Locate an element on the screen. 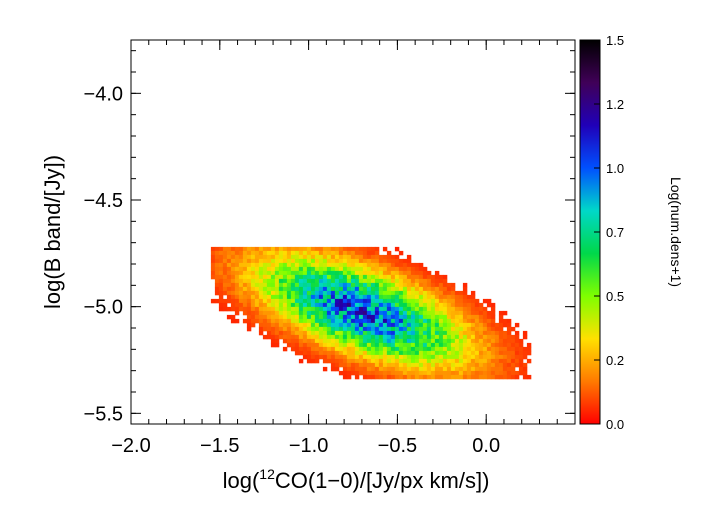  y-axis-label: log(B band/[Jy]) is located at coordinates (52, 232).